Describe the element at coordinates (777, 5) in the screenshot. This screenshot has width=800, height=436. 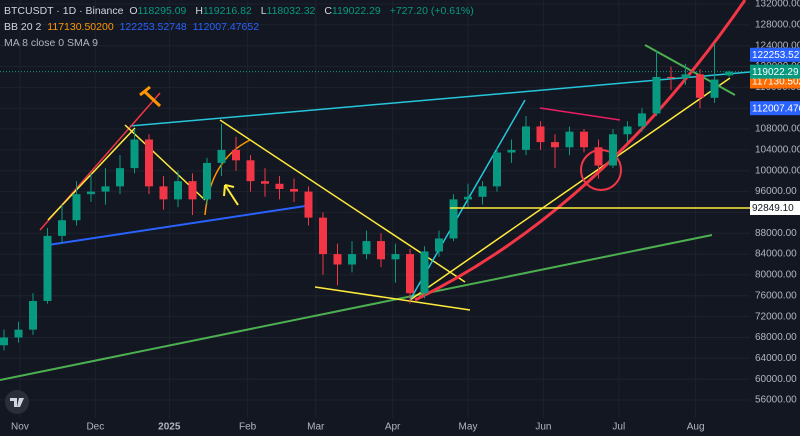
I see `y-tick-label: 132000.00` at that location.